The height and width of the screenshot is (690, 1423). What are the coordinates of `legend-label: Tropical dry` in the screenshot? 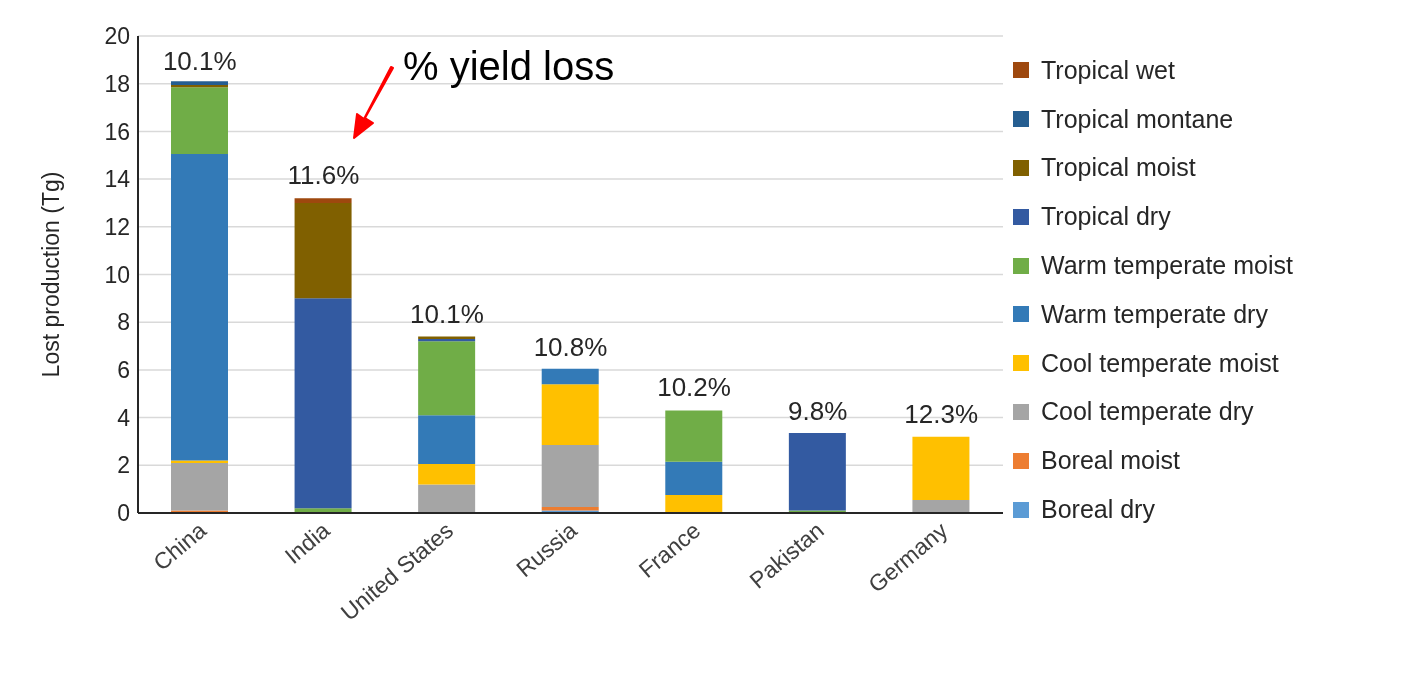 It's located at (1106, 217).